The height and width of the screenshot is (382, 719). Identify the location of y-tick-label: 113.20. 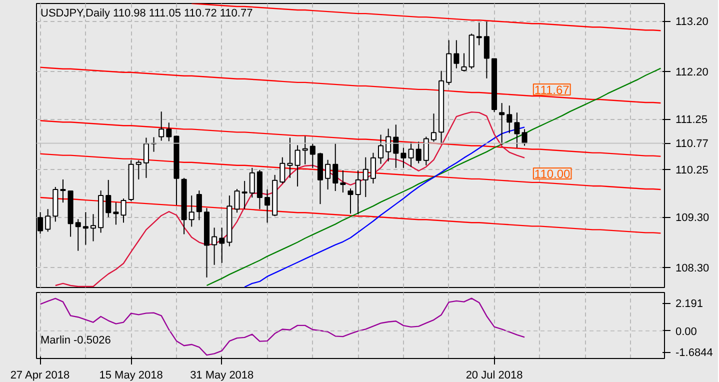
(692, 22).